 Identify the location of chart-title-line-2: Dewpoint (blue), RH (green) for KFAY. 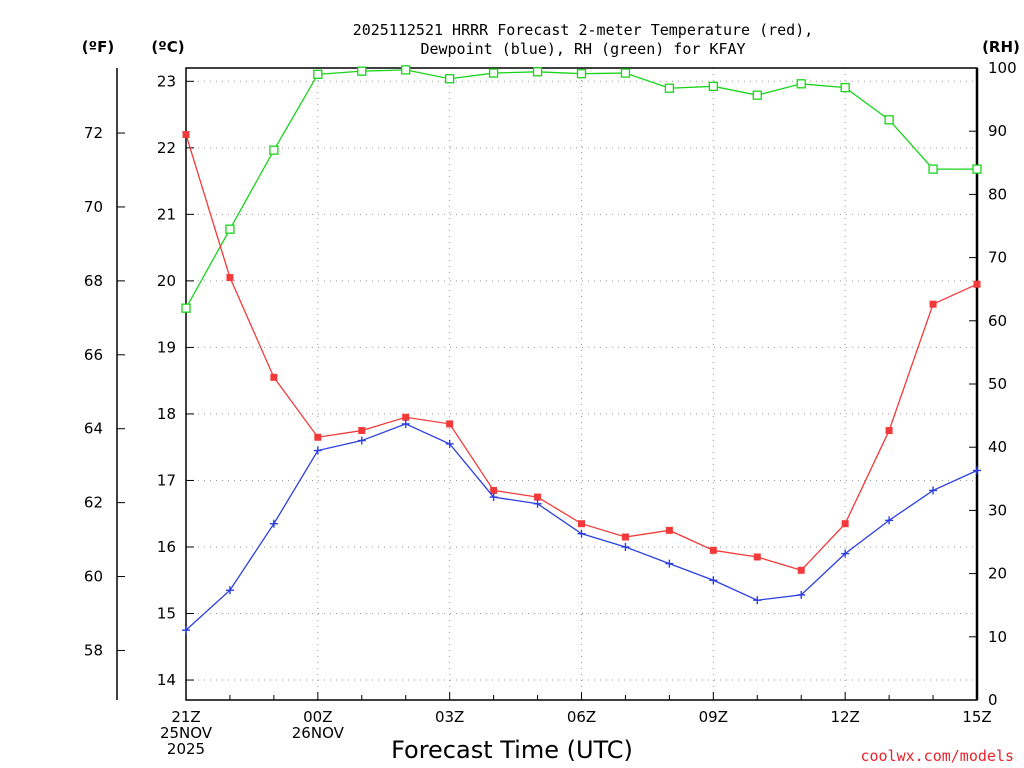
(582, 49).